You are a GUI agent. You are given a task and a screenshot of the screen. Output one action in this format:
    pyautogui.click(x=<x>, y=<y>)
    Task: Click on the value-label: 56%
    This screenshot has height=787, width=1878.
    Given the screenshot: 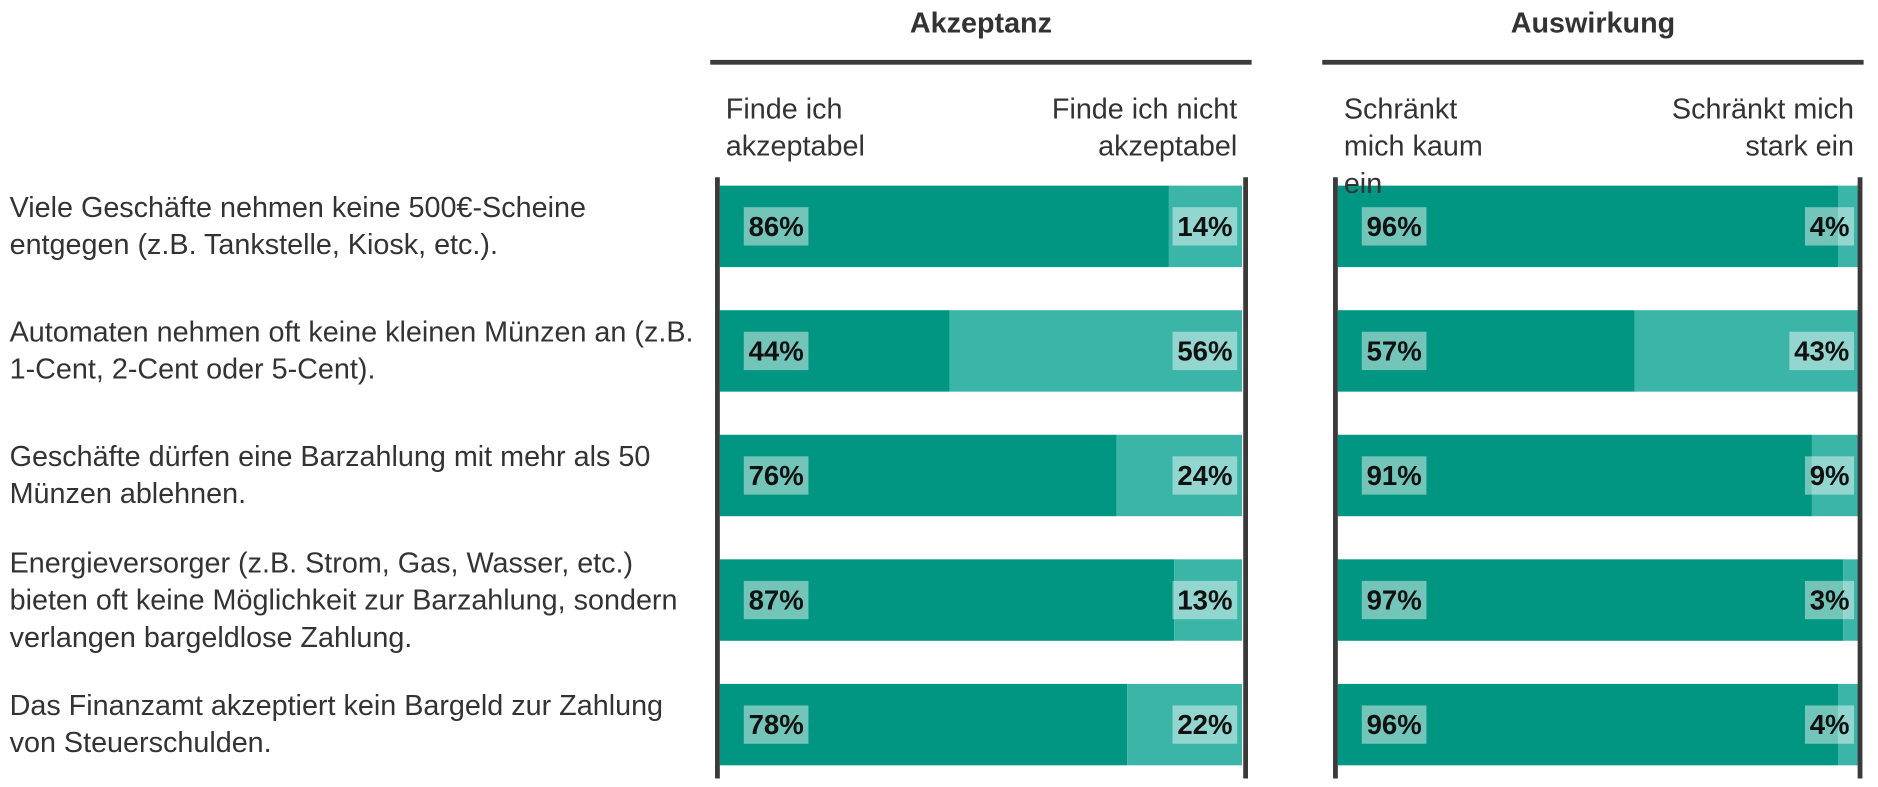 What is the action you would take?
    pyautogui.click(x=1205, y=351)
    